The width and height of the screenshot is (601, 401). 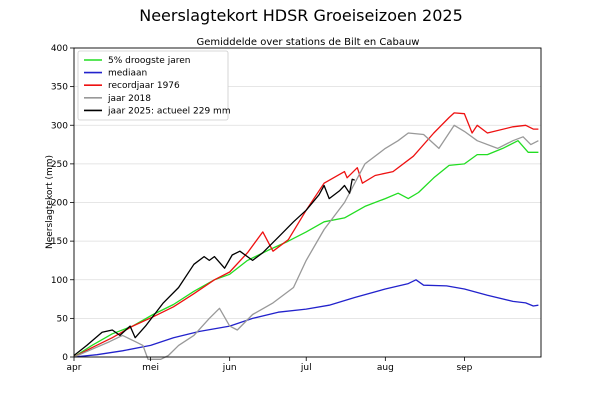 I want to click on y-axis-ticks: 0 50 100 150 200 250 300 350 400, so click(x=62, y=203).